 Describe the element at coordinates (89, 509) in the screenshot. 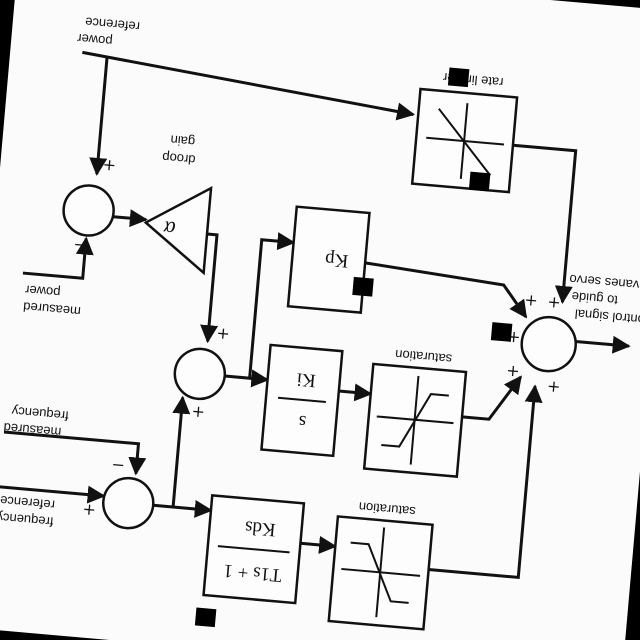

I see `sign-plus-sum4-left: +` at that location.